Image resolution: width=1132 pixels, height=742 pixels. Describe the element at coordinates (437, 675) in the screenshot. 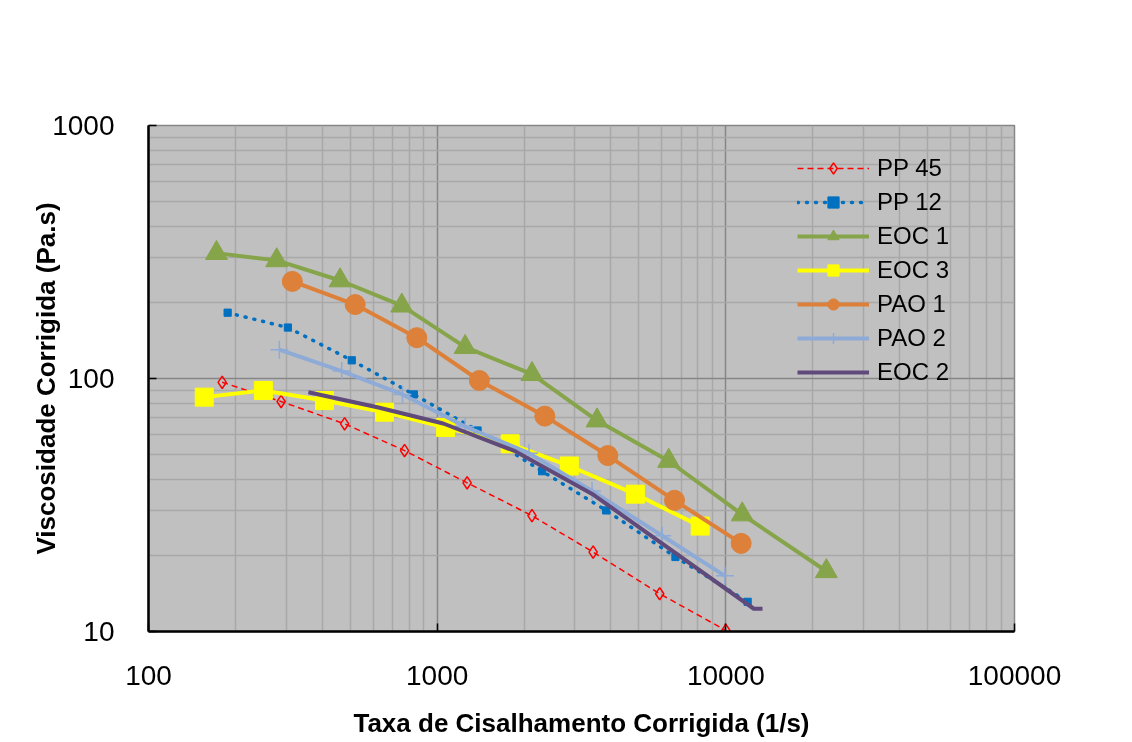

I see `x-tick-label: 1000` at that location.